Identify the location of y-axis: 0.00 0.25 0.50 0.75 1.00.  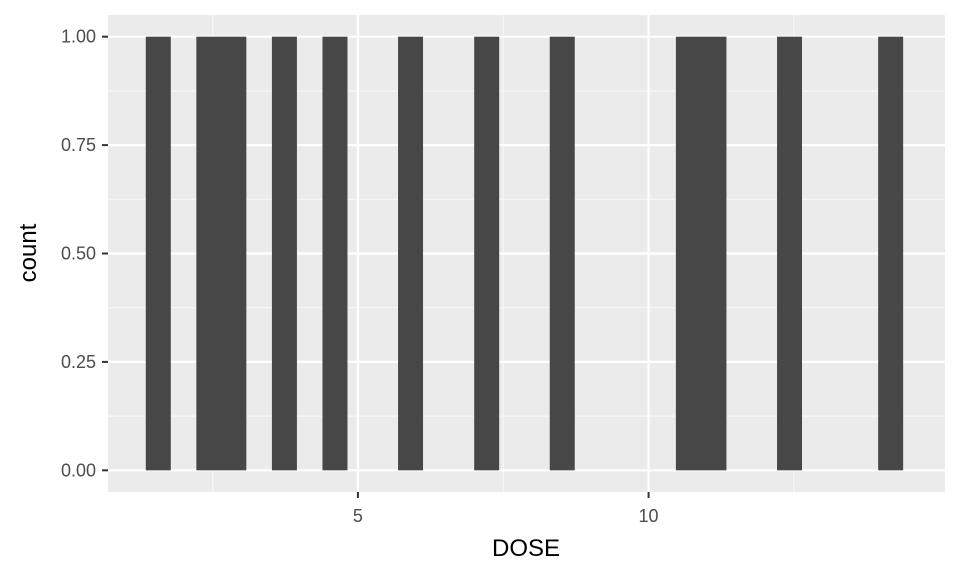
(84, 253).